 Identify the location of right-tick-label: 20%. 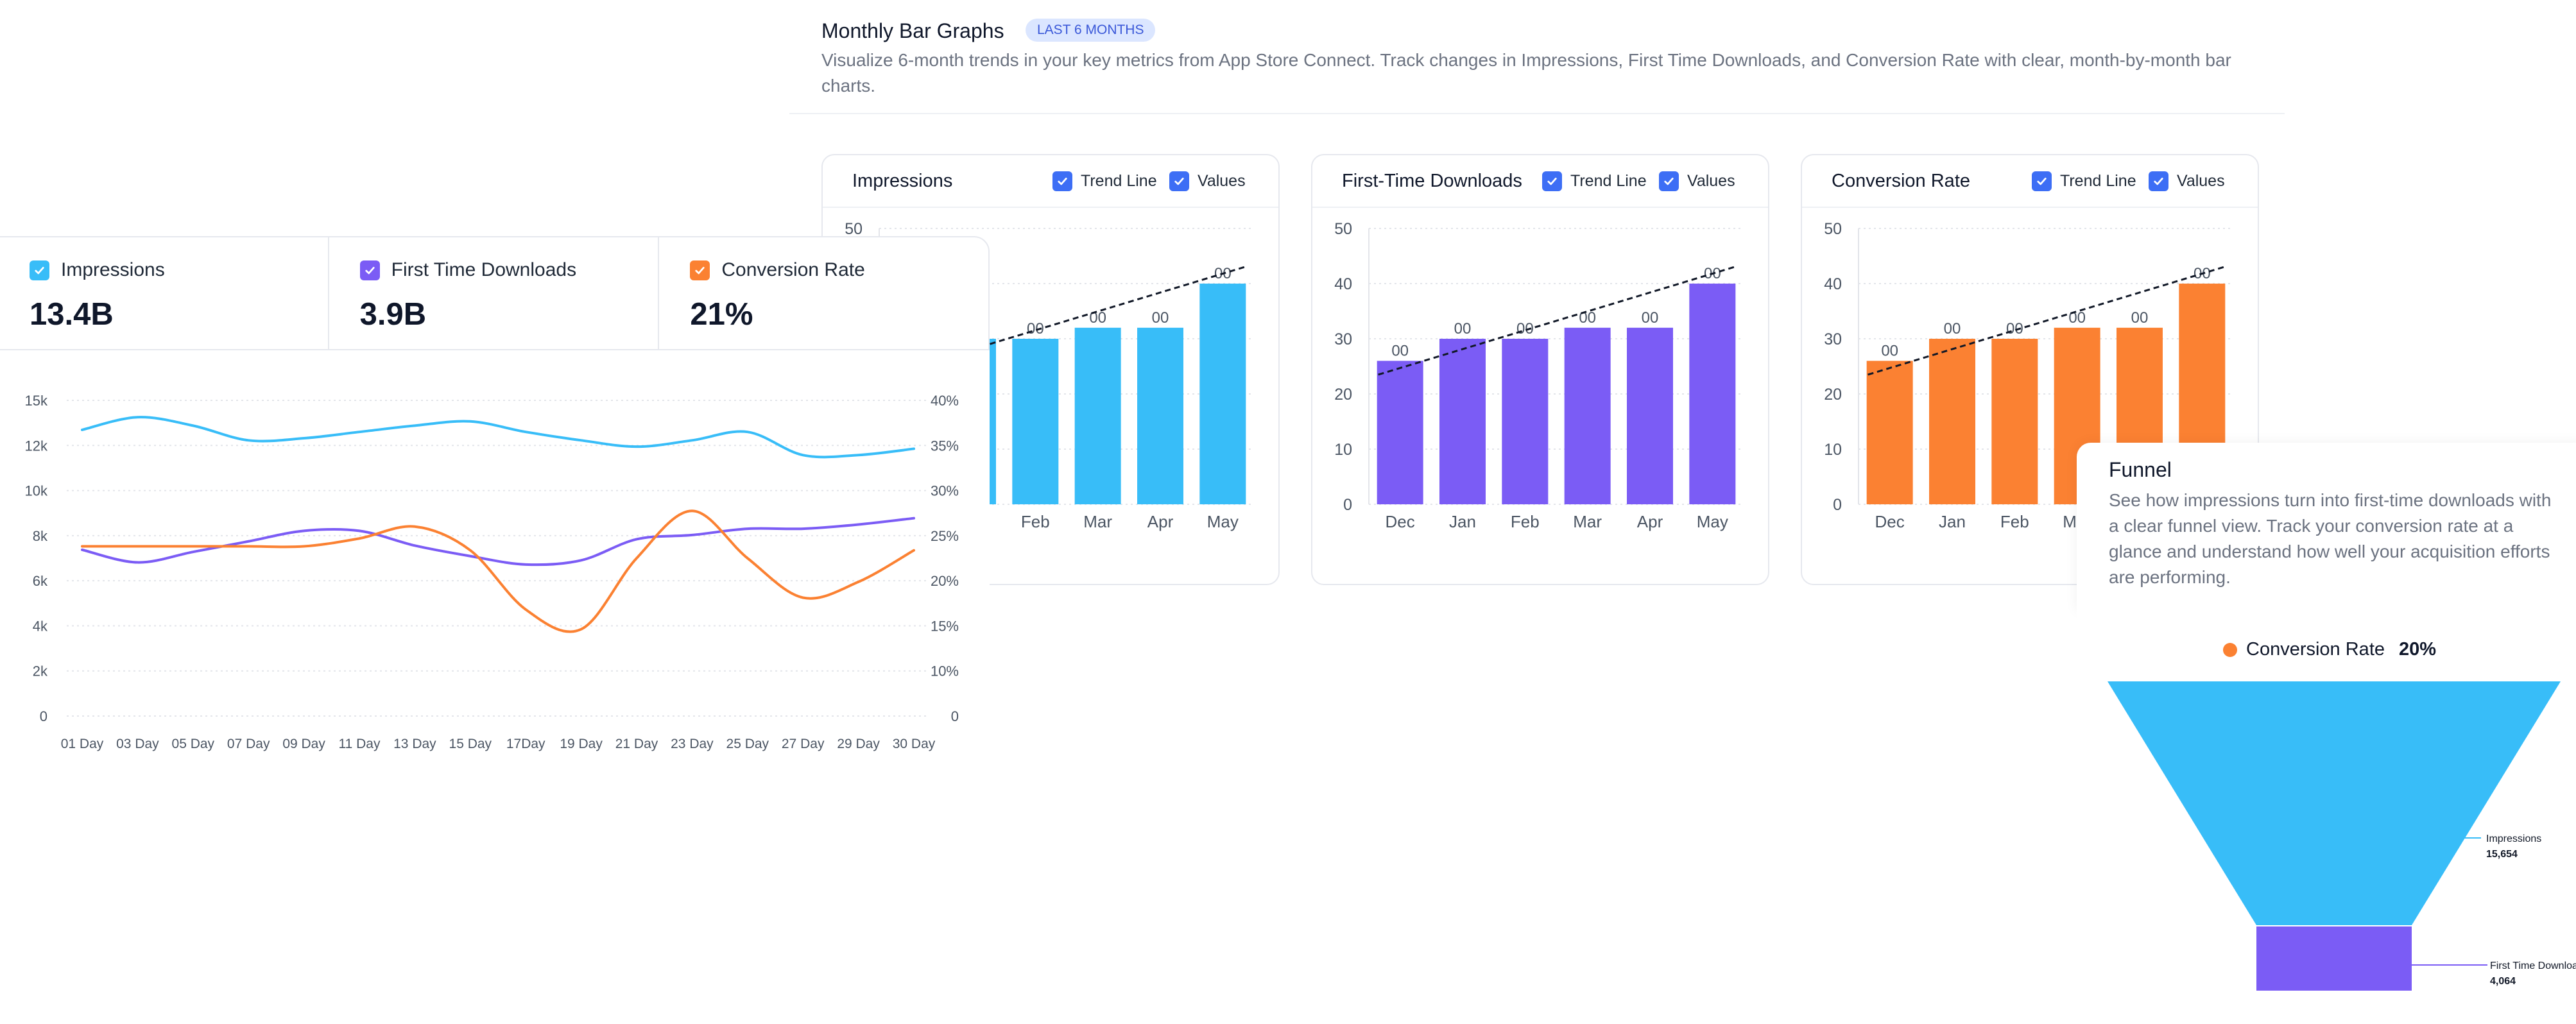
(945, 581).